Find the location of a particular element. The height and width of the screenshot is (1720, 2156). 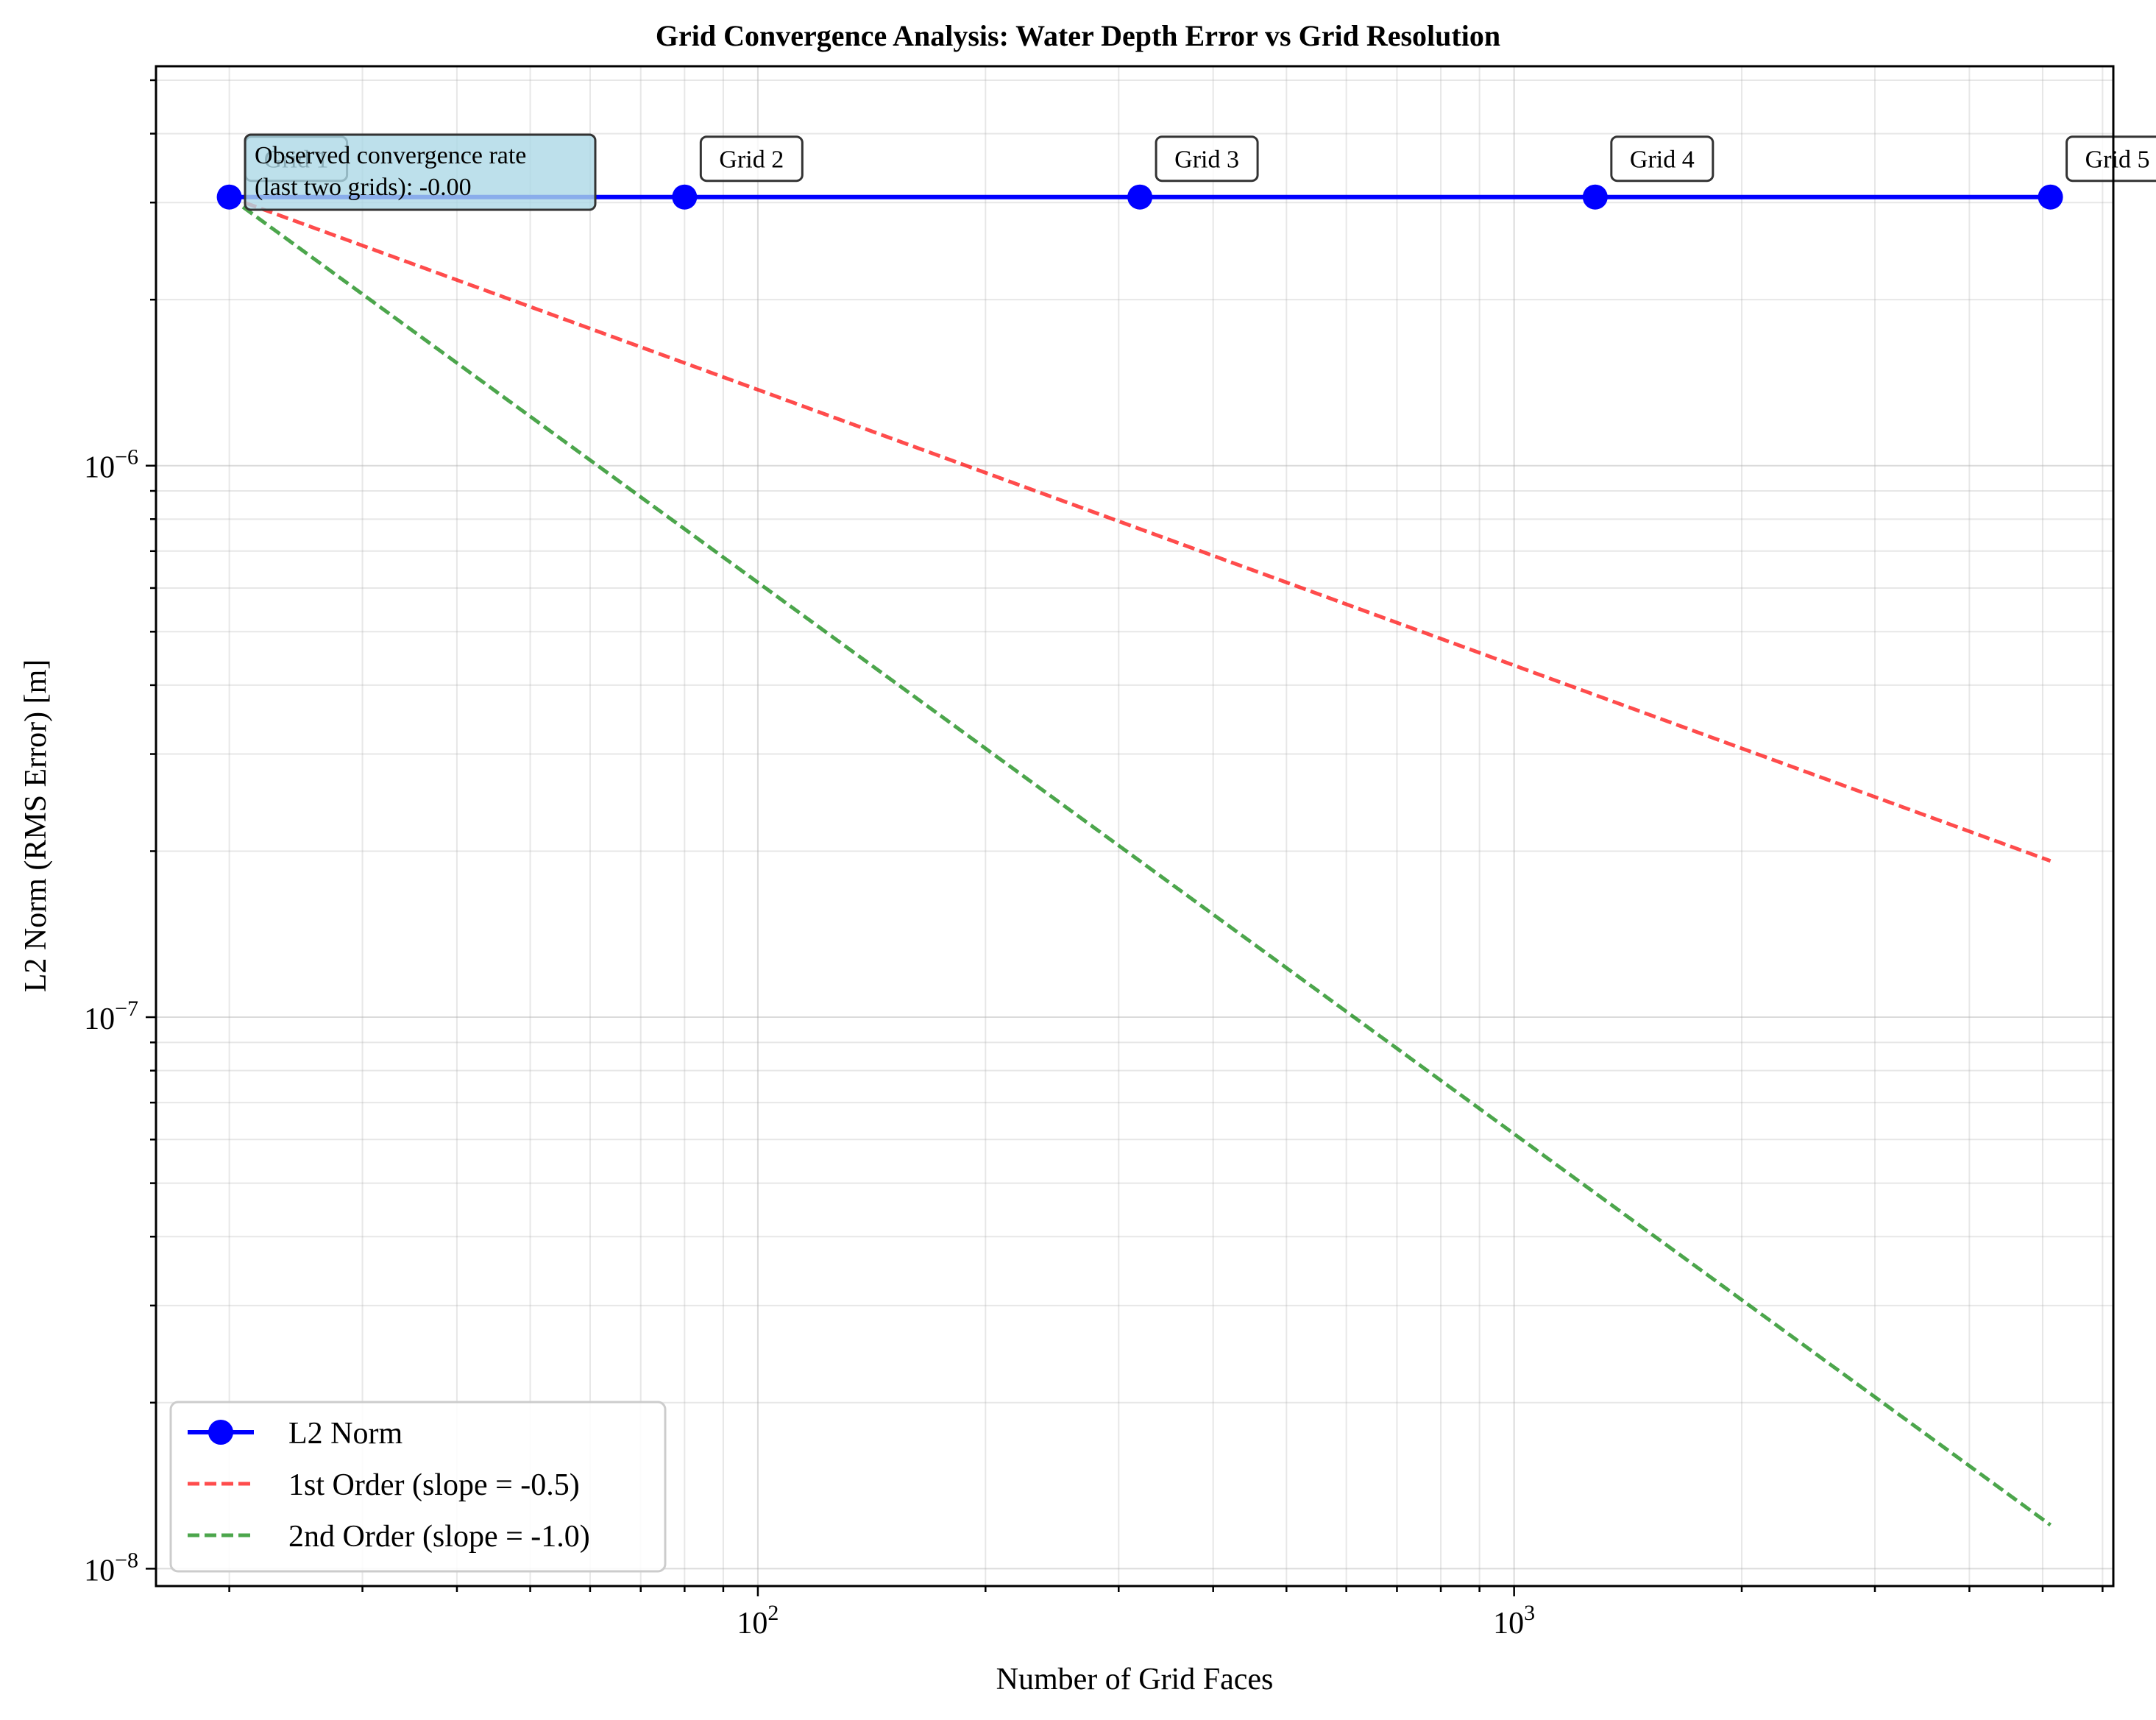

grid-label-text: Grid 3 is located at coordinates (1206, 160).